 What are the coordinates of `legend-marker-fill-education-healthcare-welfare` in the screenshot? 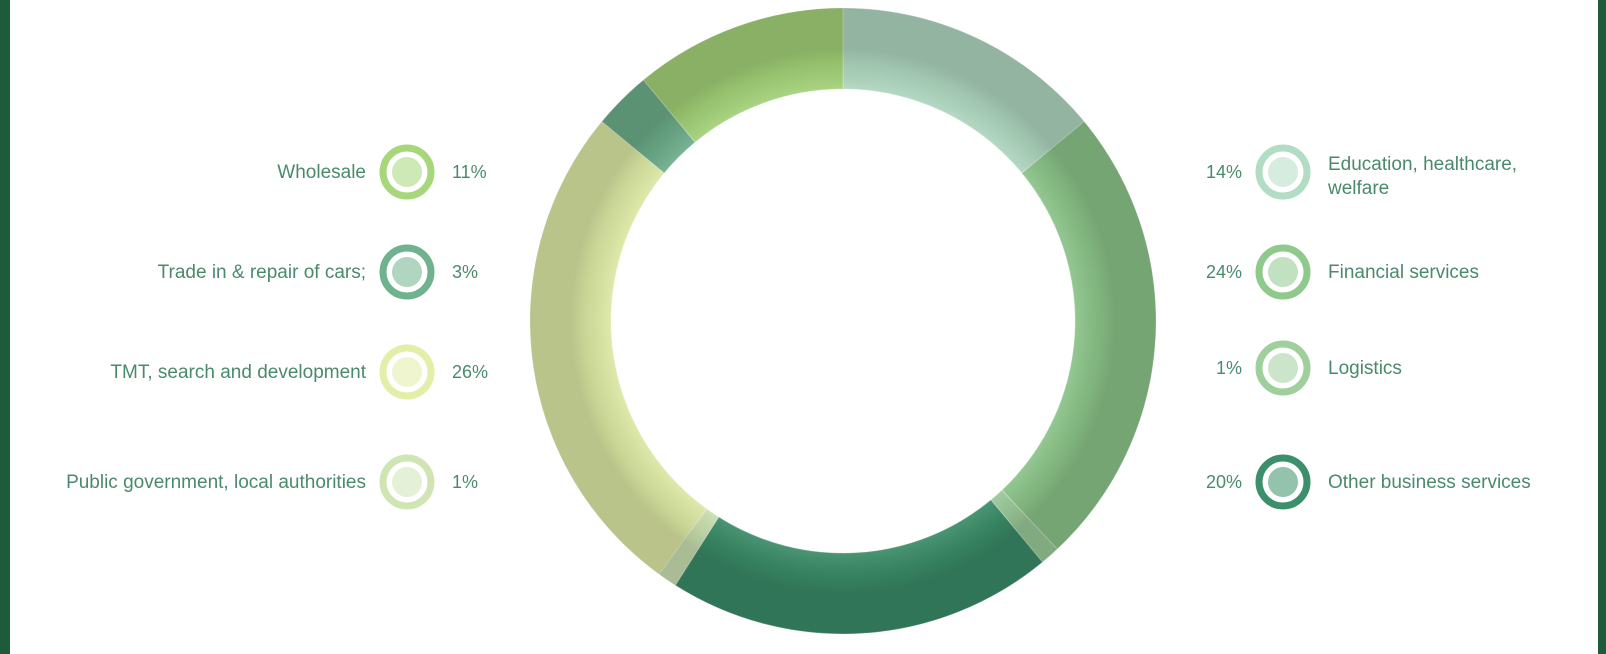 It's located at (1283, 172).